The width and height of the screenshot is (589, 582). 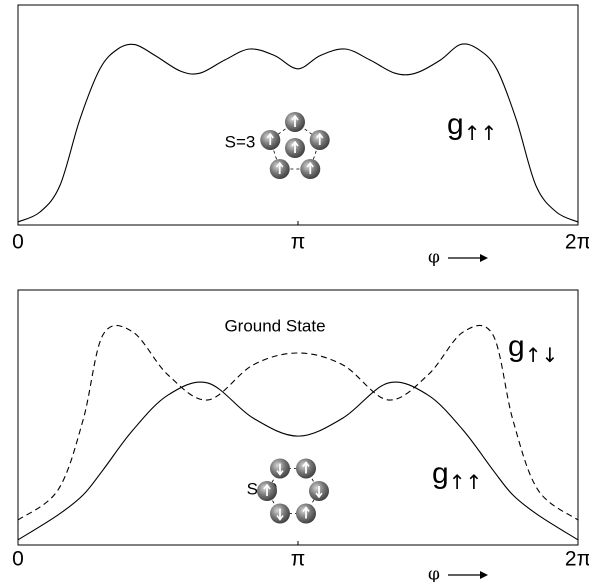 I want to click on annotation: S=3, so click(x=240, y=141).